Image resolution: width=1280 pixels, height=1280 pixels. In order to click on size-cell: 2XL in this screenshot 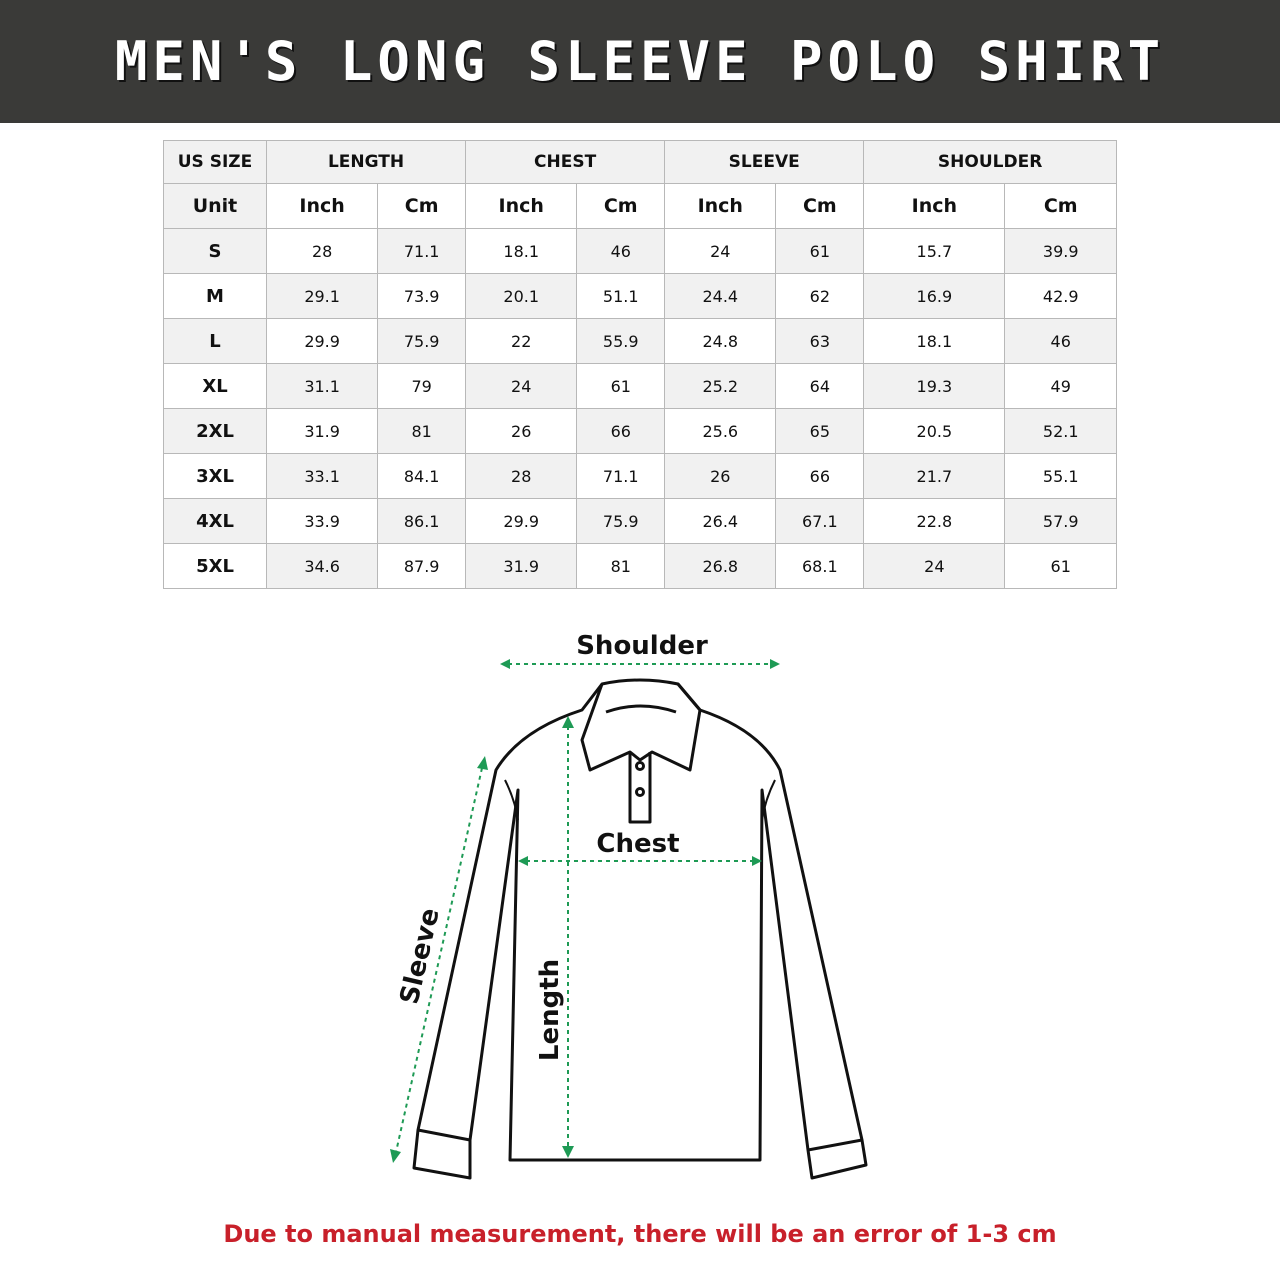, I will do `click(215, 431)`.